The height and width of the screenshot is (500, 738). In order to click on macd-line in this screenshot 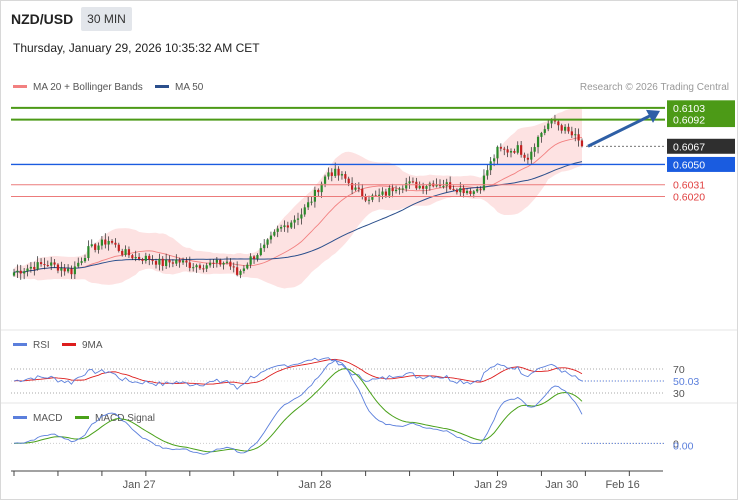, I will do `click(298, 407)`.